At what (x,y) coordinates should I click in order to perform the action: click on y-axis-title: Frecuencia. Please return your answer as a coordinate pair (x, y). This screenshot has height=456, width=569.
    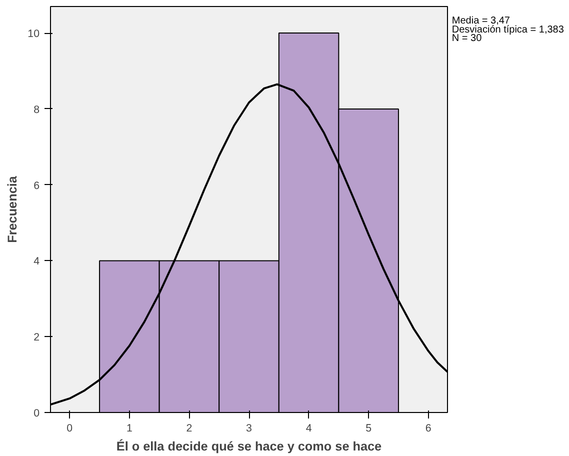
    Looking at the image, I should click on (13, 209).